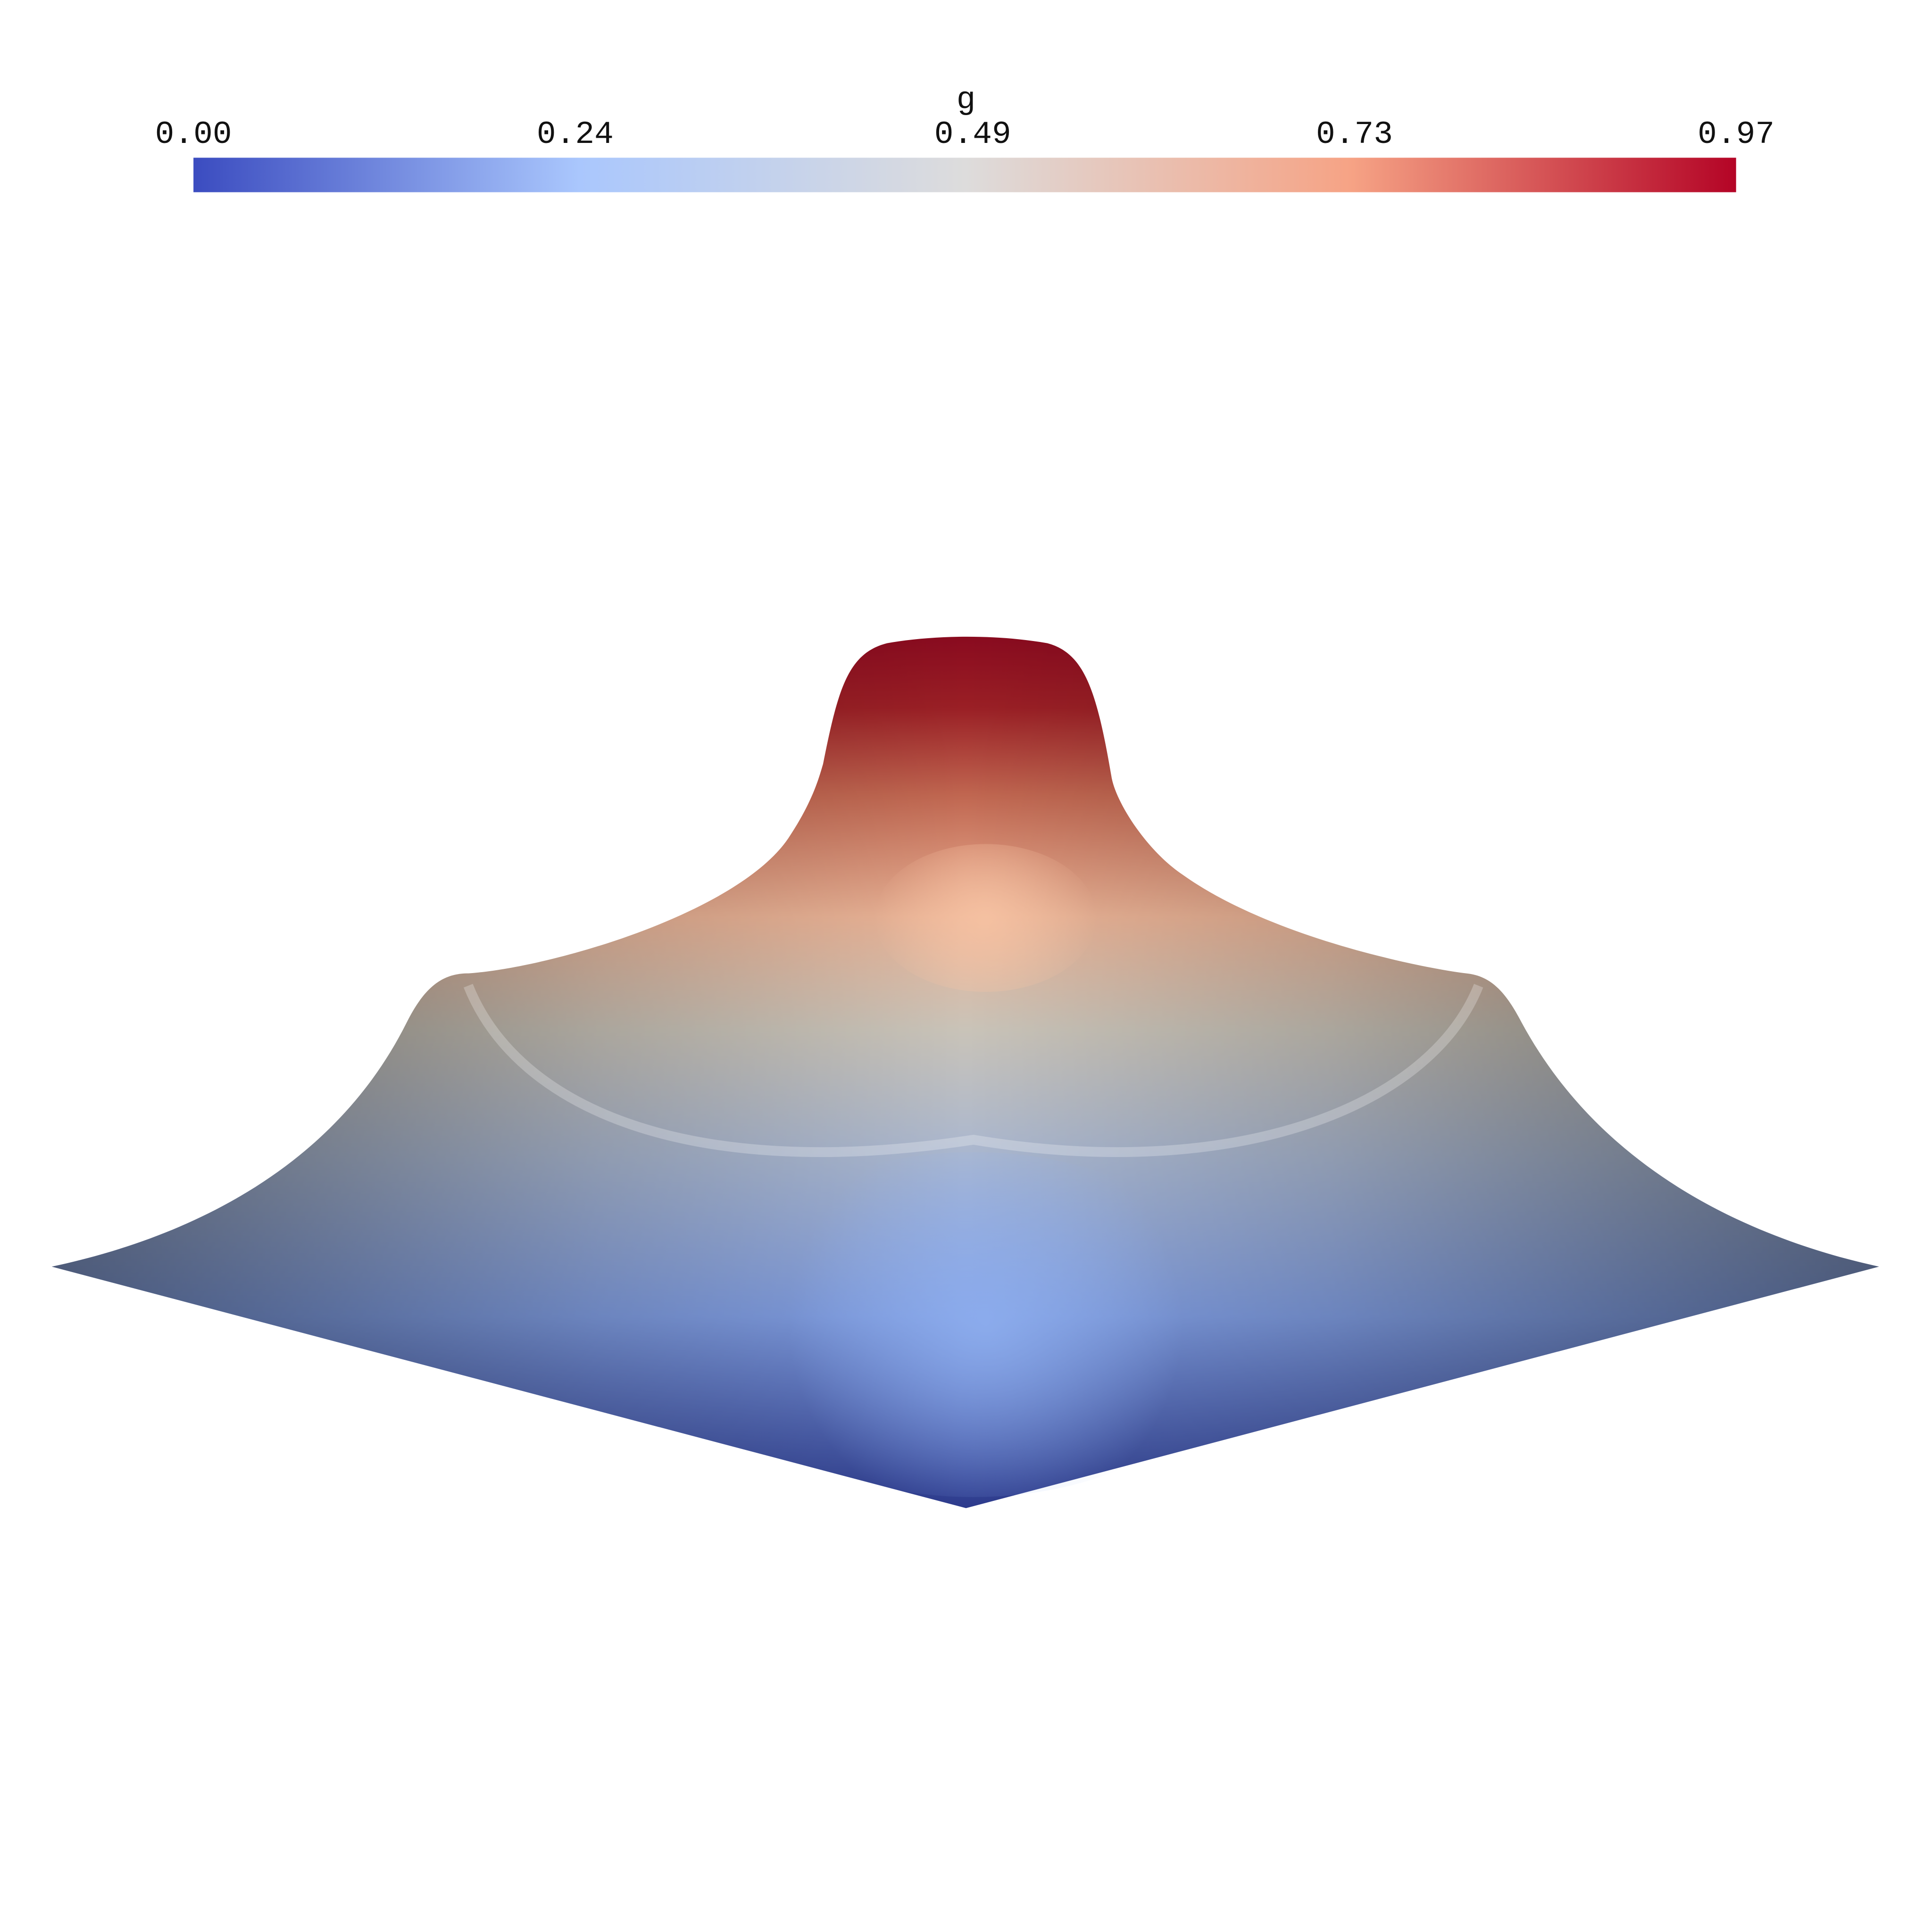 This screenshot has width=1932, height=1932. I want to click on colorbar-tick-label: 0.49, so click(972, 135).